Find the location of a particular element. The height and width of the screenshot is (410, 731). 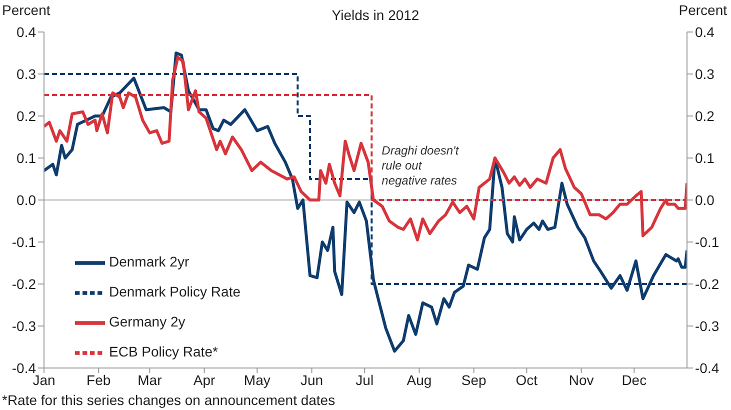

y-tick-label: 0.0 is located at coordinates (26, 200).